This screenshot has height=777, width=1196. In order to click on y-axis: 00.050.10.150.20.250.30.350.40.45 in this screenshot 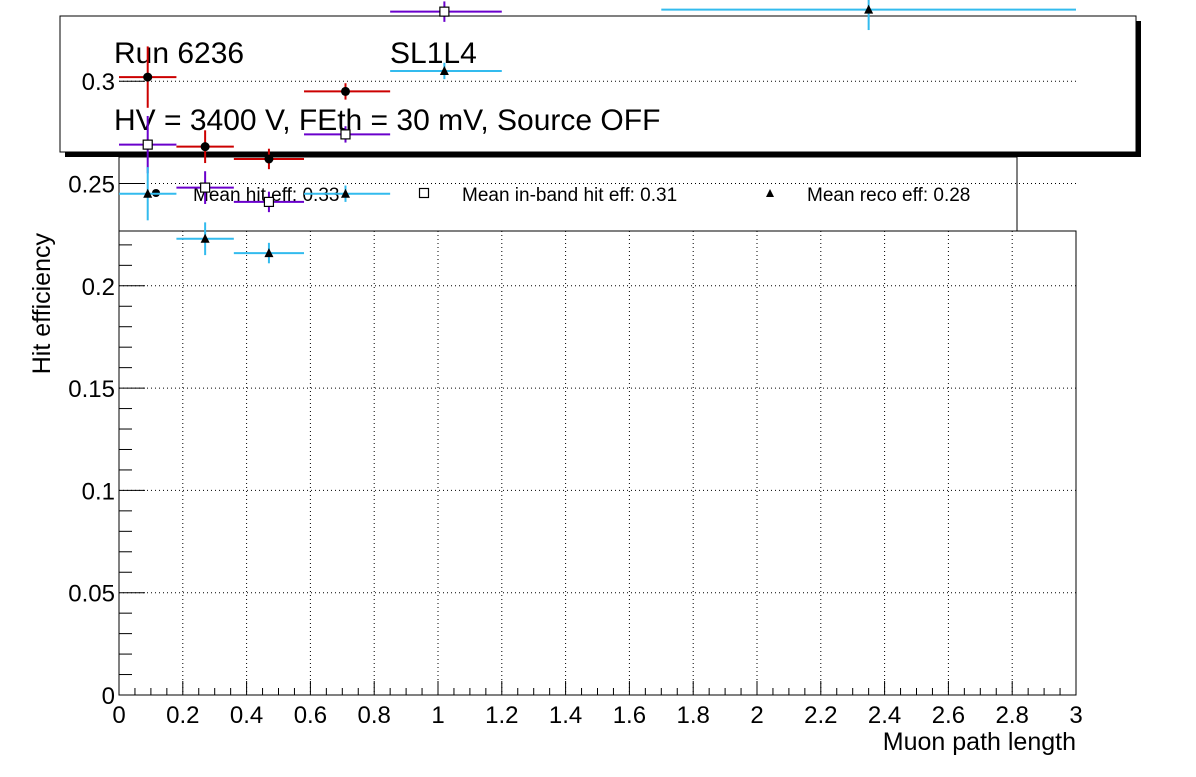, I will do `click(106, 389)`.